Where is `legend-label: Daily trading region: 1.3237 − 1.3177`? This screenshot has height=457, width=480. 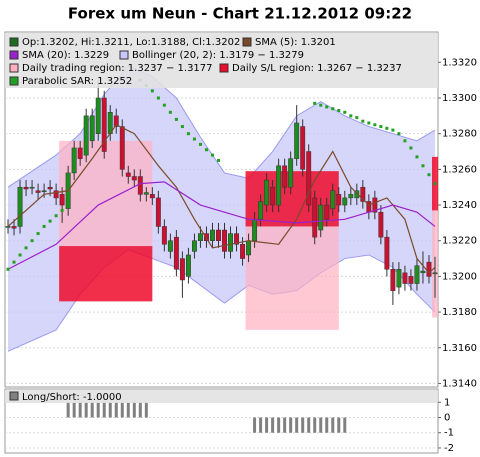
legend-label: Daily trading region: 1.3237 − 1.3177 is located at coordinates (117, 68).